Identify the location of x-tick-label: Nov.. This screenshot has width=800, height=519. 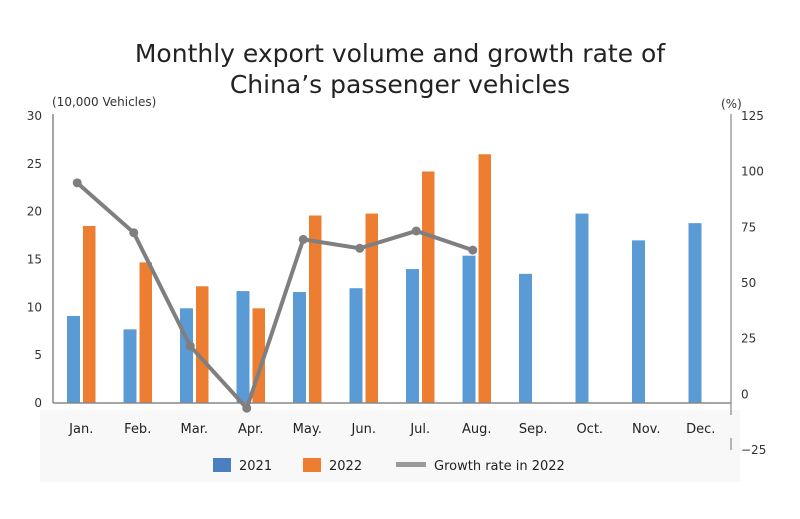
(646, 429).